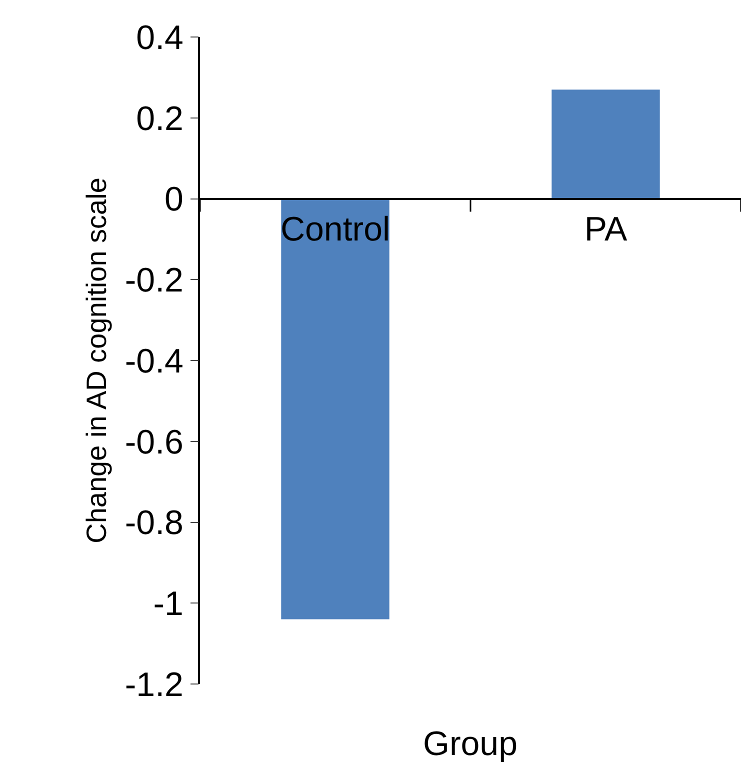 This screenshot has height=774, width=743. I want to click on y-tick-label: 0, so click(174, 199).